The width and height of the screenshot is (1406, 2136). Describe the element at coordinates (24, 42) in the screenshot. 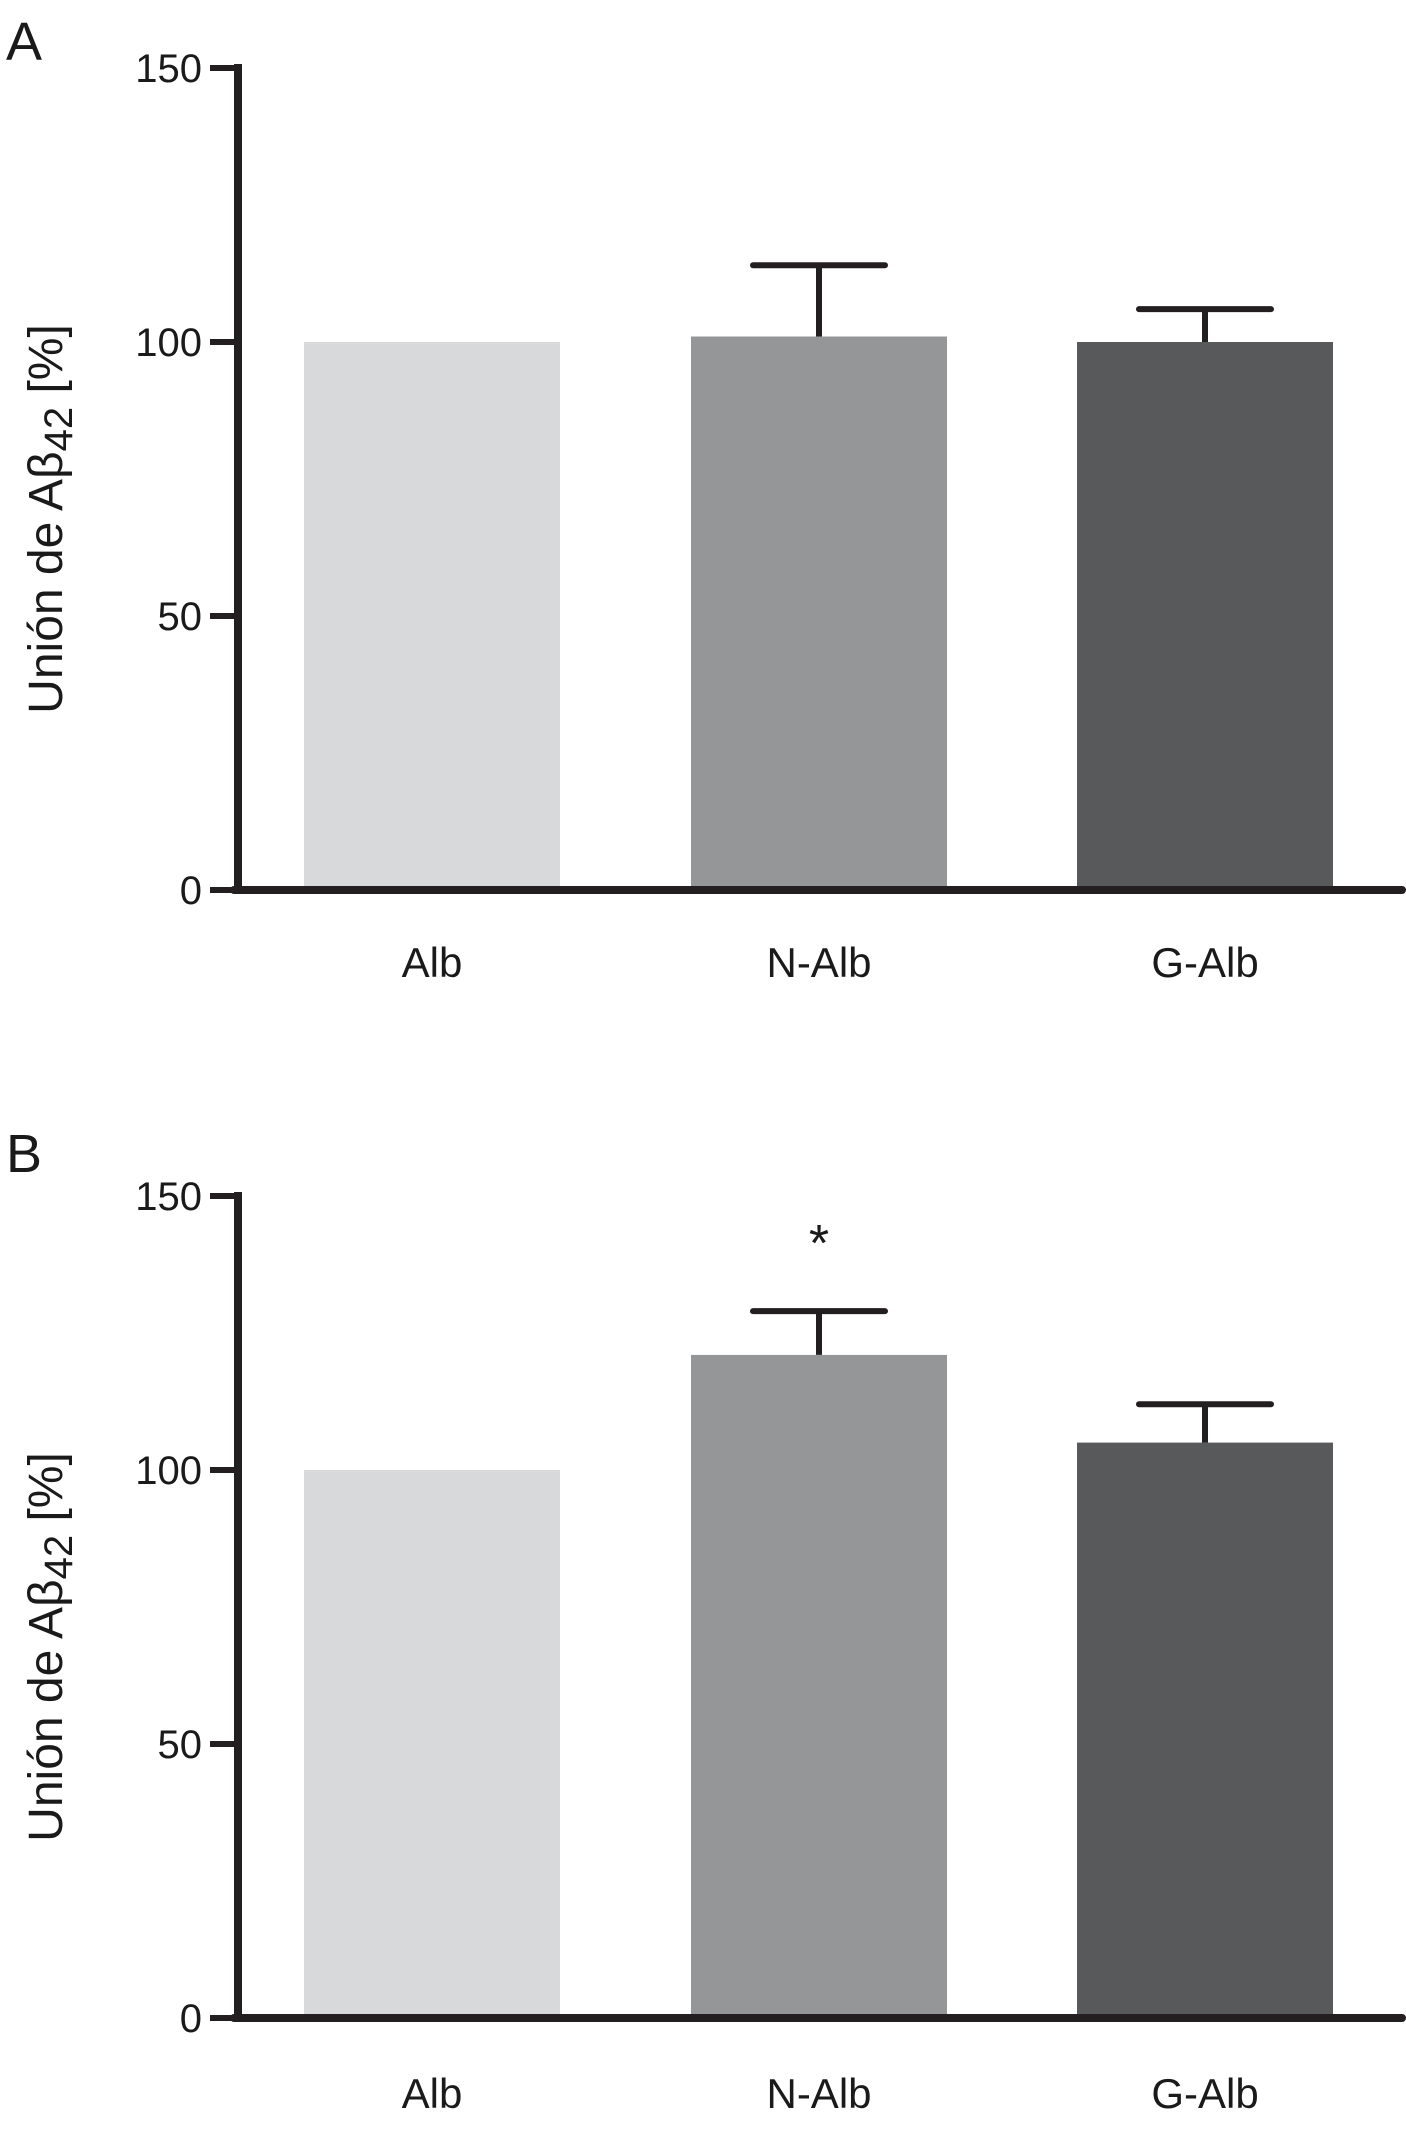

I see `panel-letter: A` at that location.